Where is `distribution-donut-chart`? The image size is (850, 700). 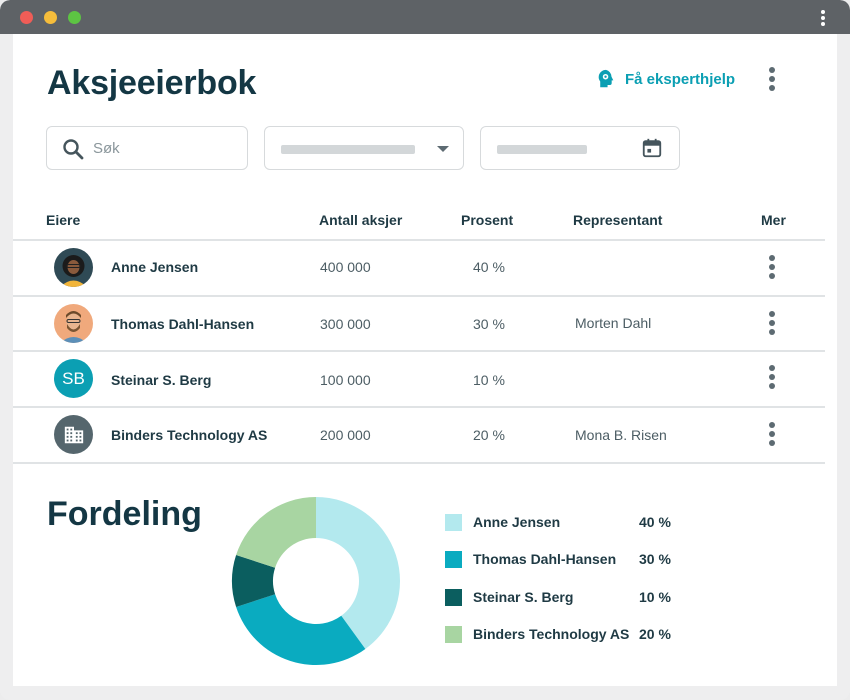
distribution-donut-chart is located at coordinates (316, 581).